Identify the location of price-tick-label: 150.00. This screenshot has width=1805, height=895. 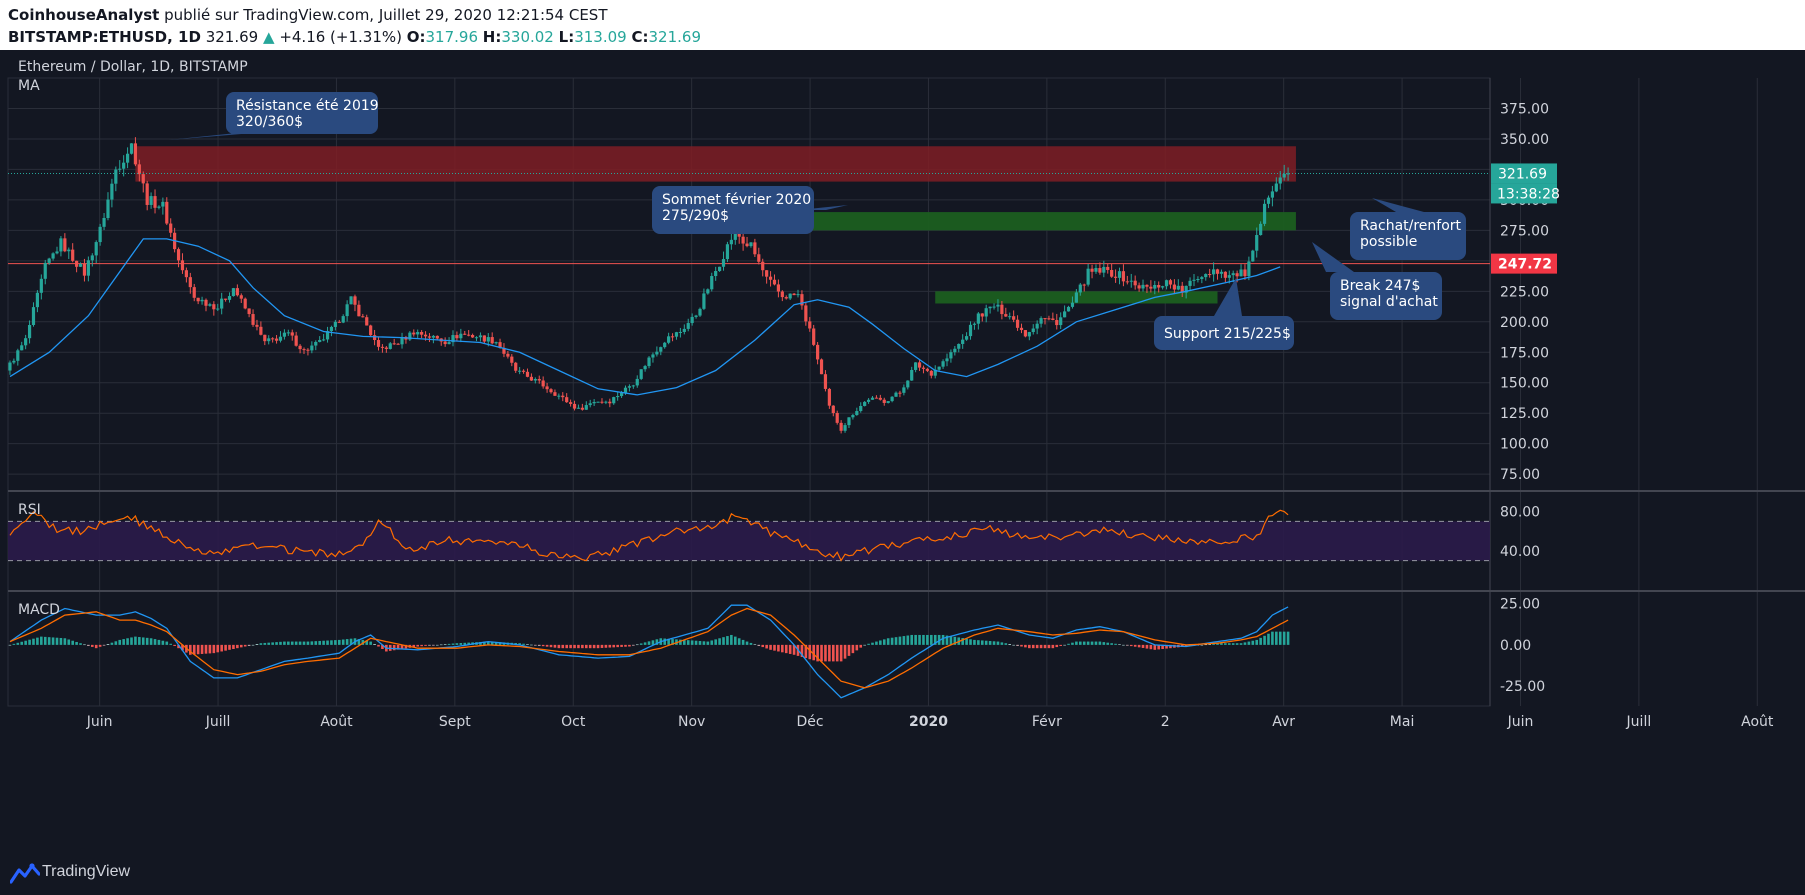
(1524, 384).